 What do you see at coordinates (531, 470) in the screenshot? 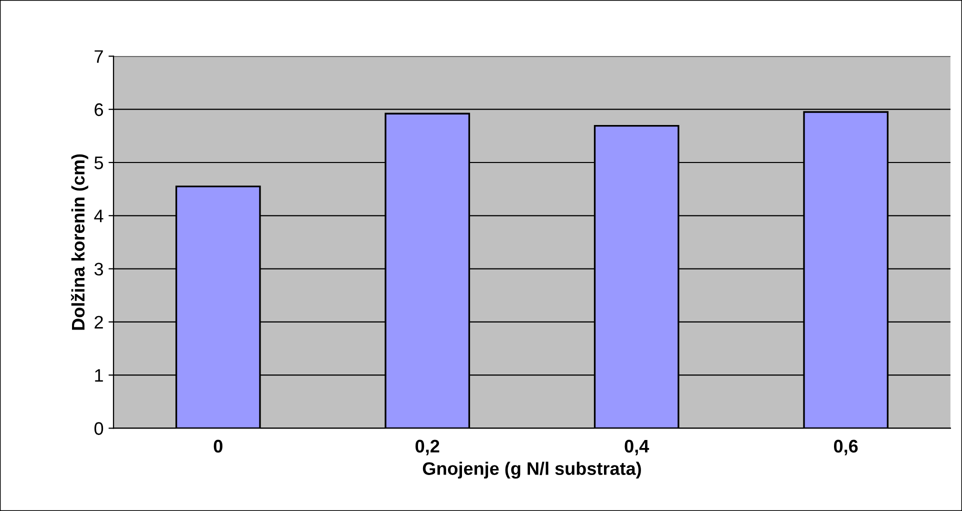
I see `x-axis-title: Gnojenje (g N/l substrata)` at bounding box center [531, 470].